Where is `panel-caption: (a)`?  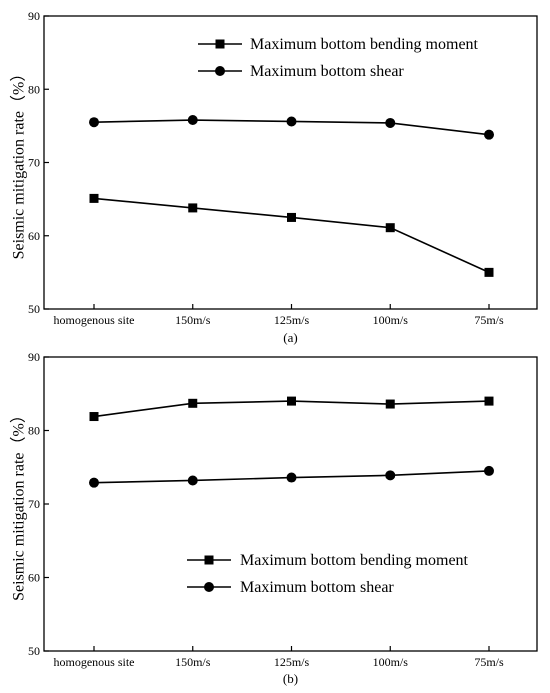
panel-caption: (a) is located at coordinates (290, 337).